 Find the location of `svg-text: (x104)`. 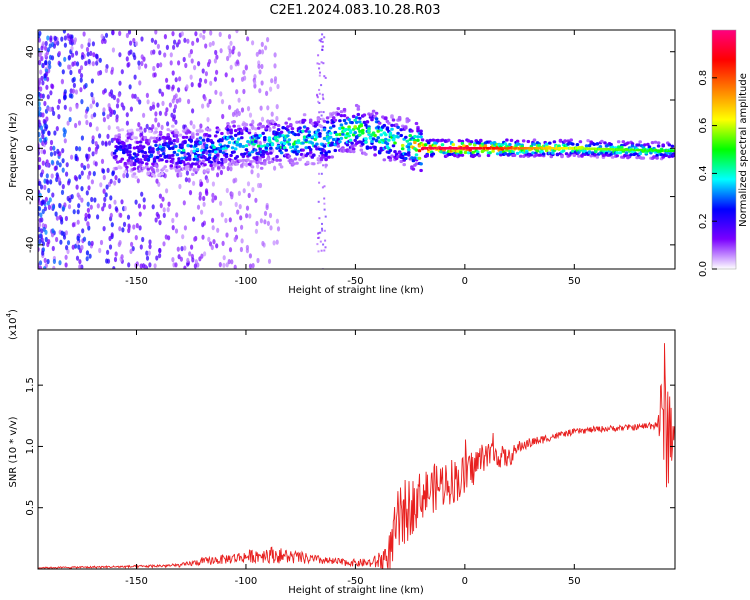

svg-text: (x104) is located at coordinates (12, 324).